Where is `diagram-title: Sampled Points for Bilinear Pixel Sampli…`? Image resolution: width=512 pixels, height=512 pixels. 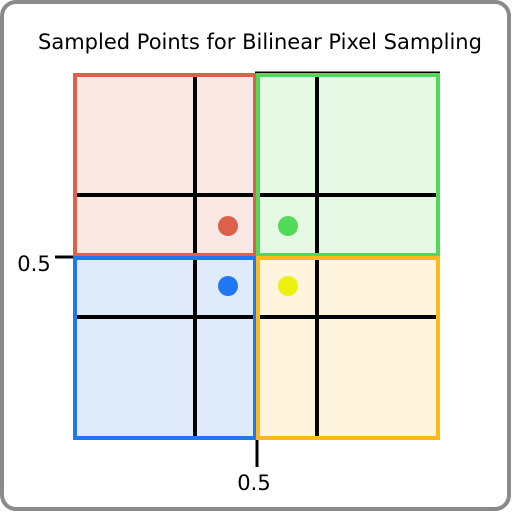
diagram-title: Sampled Points for Bilinear Pixel Sampli… is located at coordinates (260, 42).